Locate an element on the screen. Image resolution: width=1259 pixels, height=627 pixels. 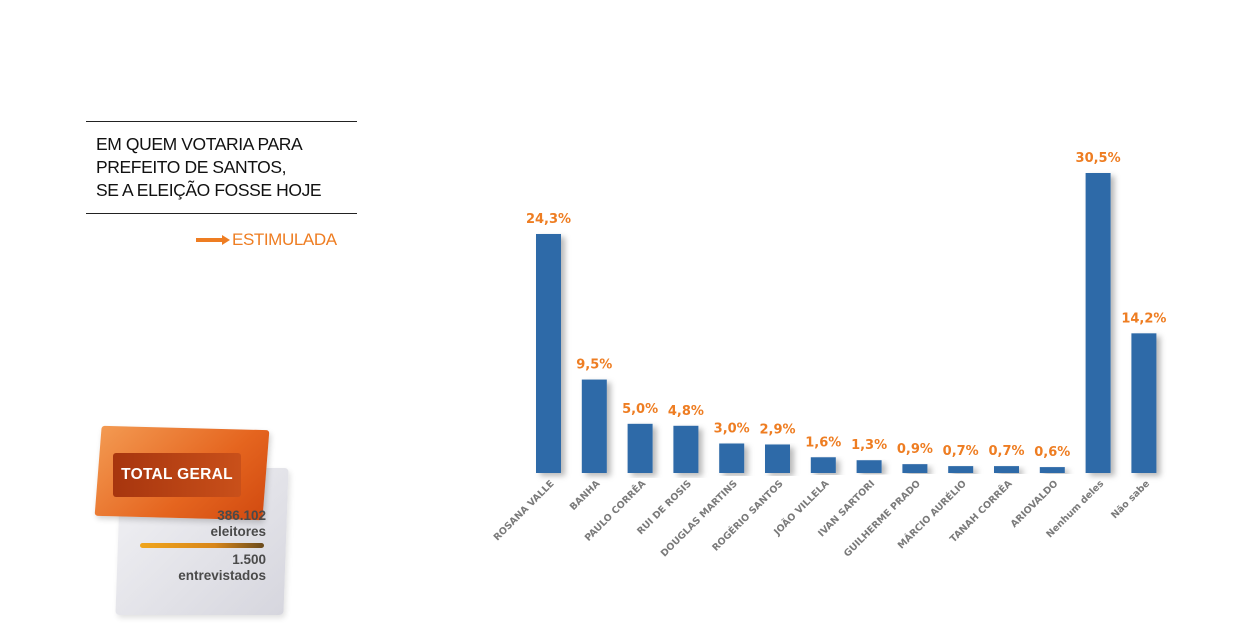
voters-count: 386.102 eleitores is located at coordinates (238, 524).